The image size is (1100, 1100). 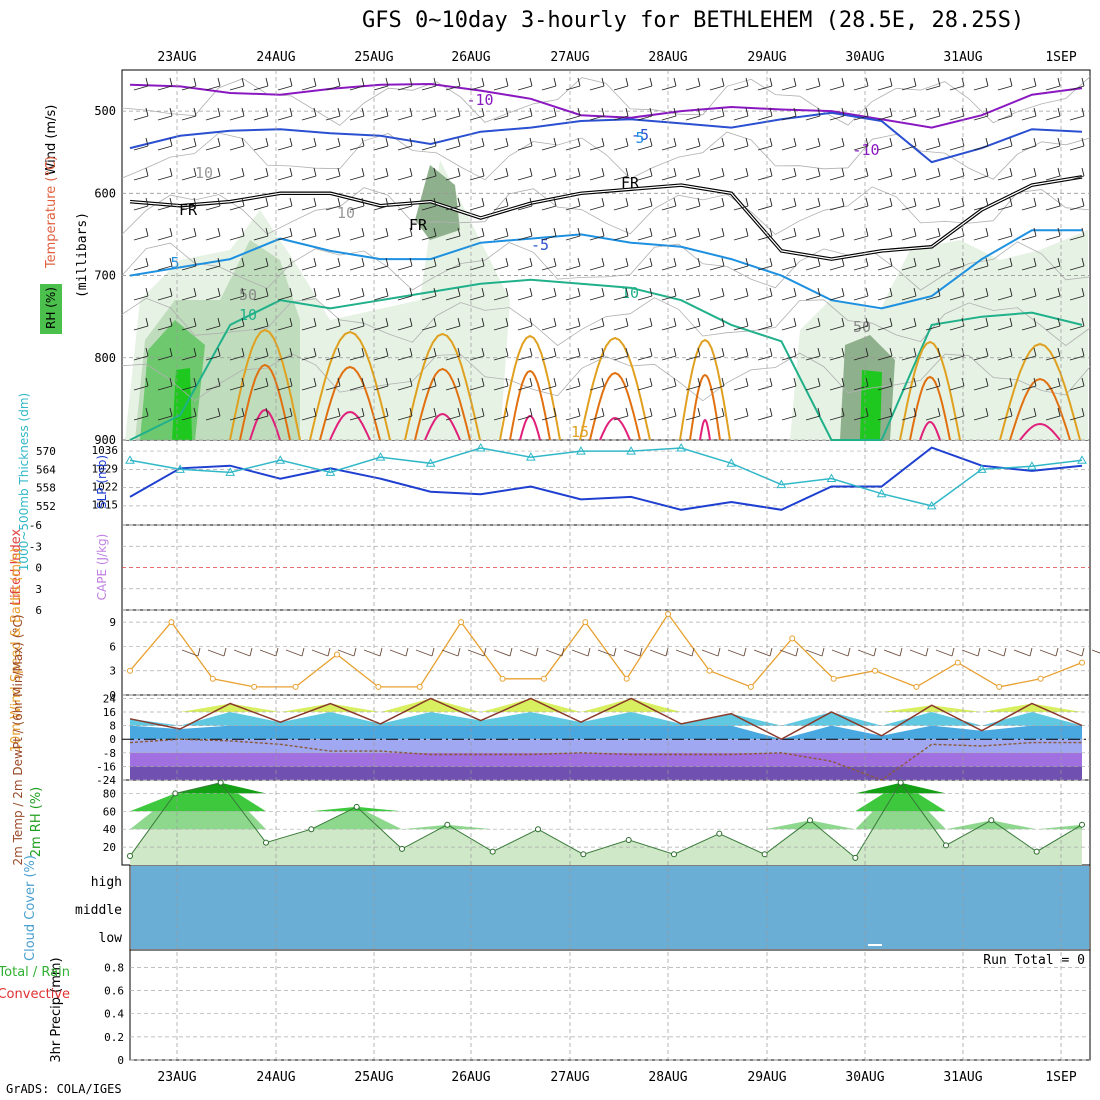 What do you see at coordinates (16, 566) in the screenshot?
I see `lifted-index-axis-label: Lifted Index` at bounding box center [16, 566].